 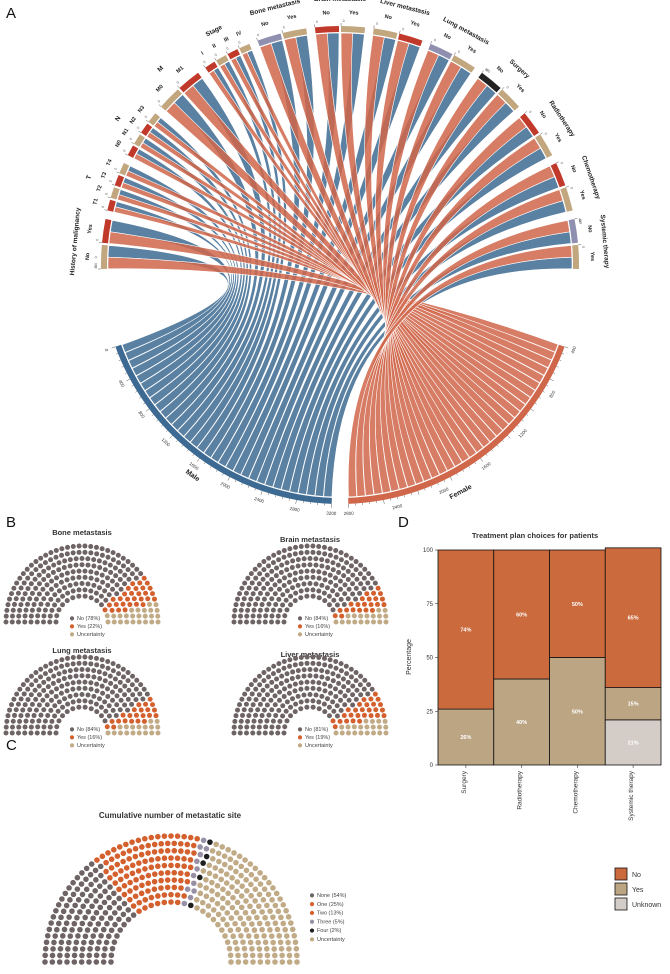 I want to click on male-axis-tick, so click(x=217, y=470).